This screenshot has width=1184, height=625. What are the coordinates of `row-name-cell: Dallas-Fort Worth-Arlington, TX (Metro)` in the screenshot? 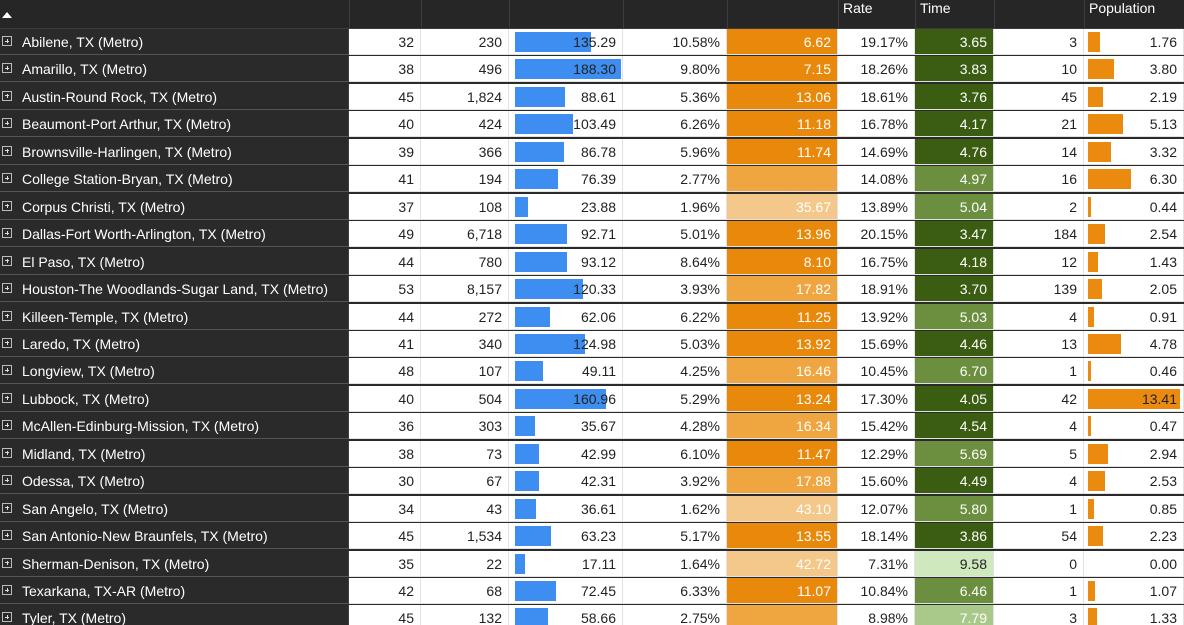 It's located at (174, 234).